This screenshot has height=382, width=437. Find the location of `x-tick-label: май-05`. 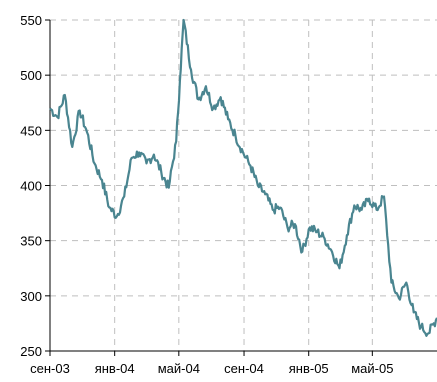

x-tick-label: май-05 is located at coordinates (372, 368).